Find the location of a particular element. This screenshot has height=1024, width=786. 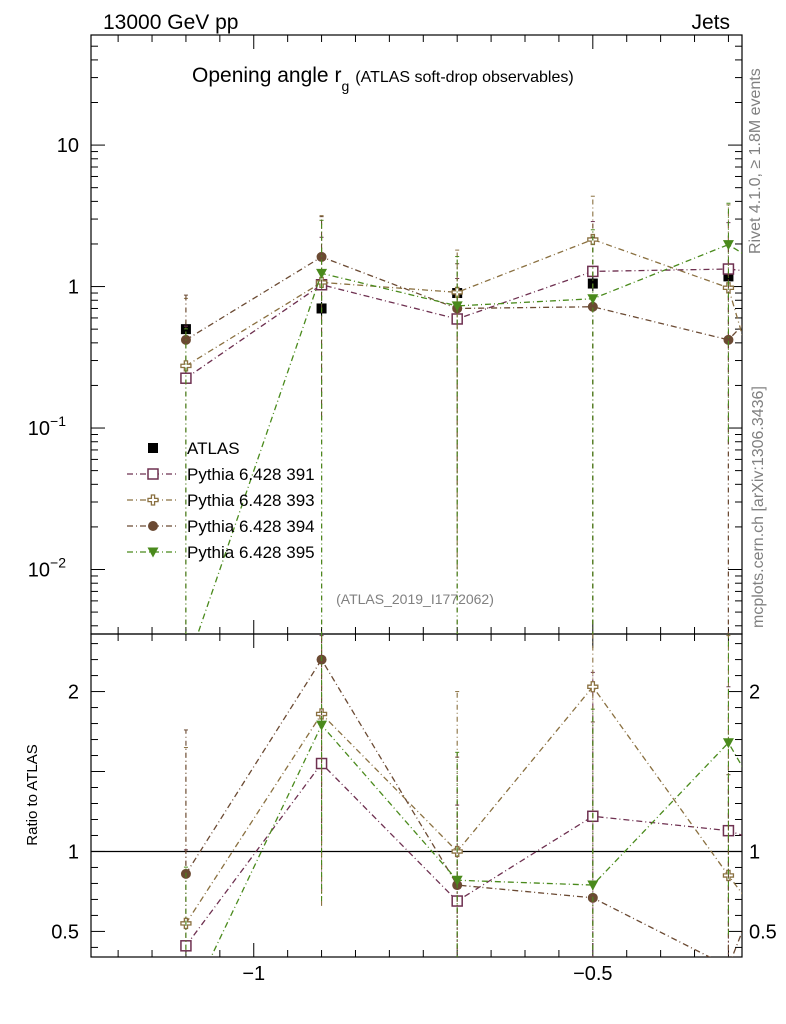

main-y-tick-label: 10⁻² is located at coordinates (47, 567).